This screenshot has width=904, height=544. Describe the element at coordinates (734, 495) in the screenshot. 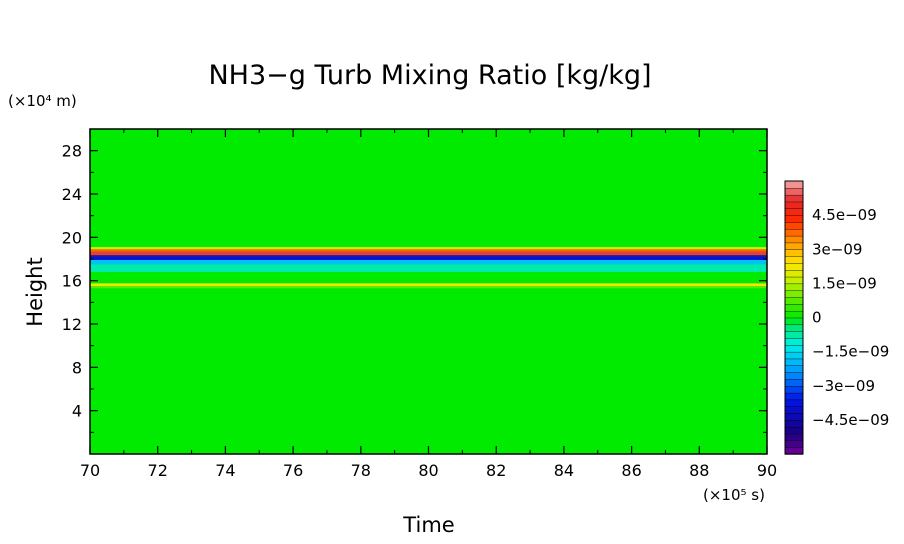

I see `x-unit-label: (×10⁵ s)` at that location.